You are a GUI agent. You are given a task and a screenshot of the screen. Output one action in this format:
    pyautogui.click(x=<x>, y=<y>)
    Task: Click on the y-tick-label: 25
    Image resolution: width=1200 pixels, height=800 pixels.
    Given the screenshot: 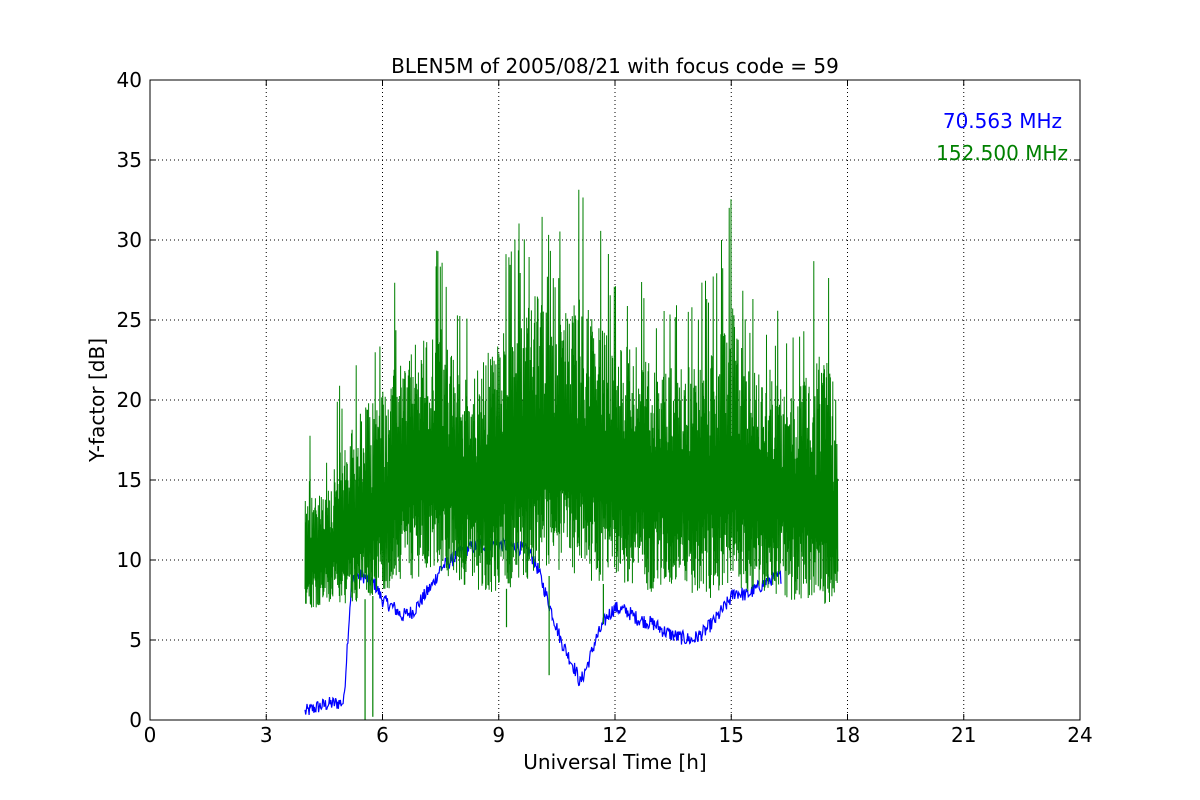 What is the action you would take?
    pyautogui.click(x=129, y=320)
    